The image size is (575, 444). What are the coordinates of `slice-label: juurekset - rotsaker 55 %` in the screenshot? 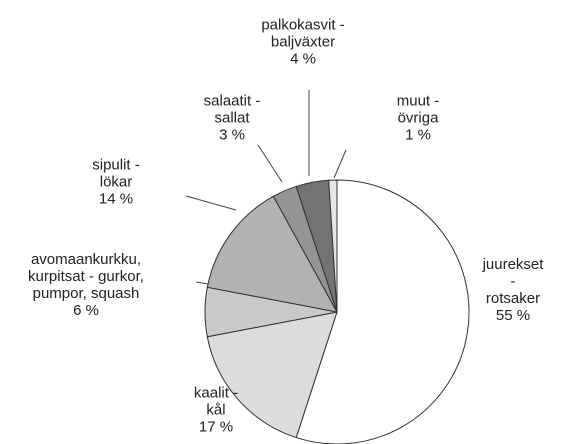 It's located at (513, 290).